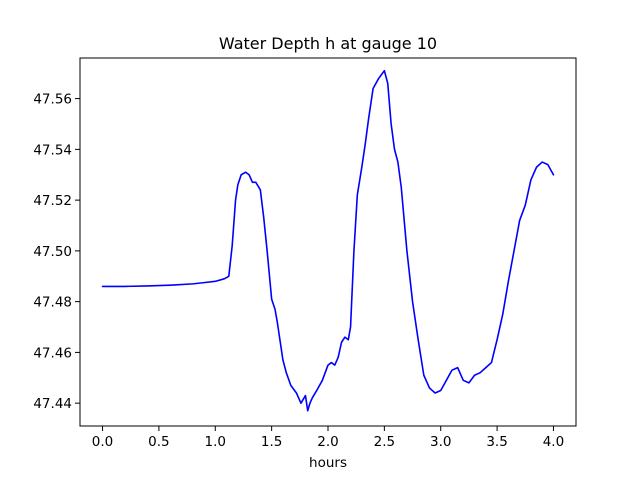 Image resolution: width=640 pixels, height=480 pixels. Describe the element at coordinates (52, 404) in the screenshot. I see `y-tick-label: 47.44` at that location.